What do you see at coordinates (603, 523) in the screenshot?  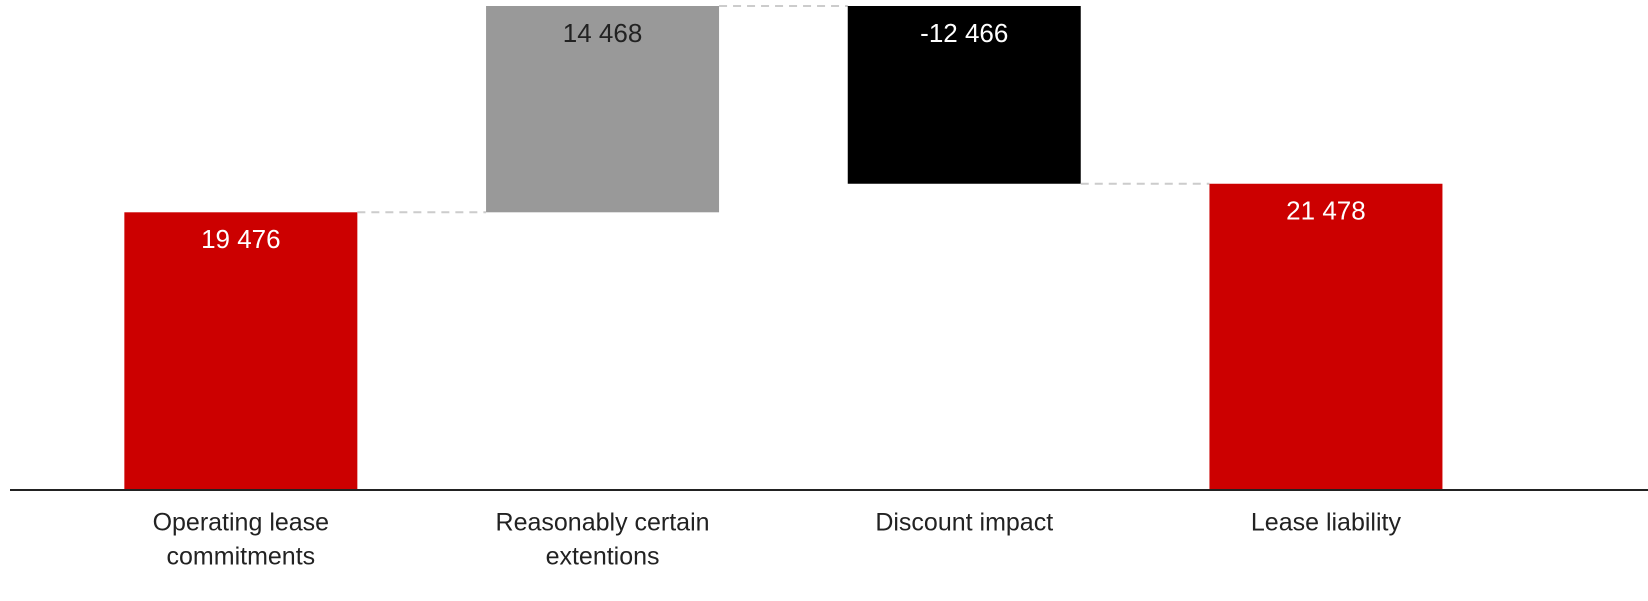 I see `x-tick-label: Reasonably certain` at bounding box center [603, 523].